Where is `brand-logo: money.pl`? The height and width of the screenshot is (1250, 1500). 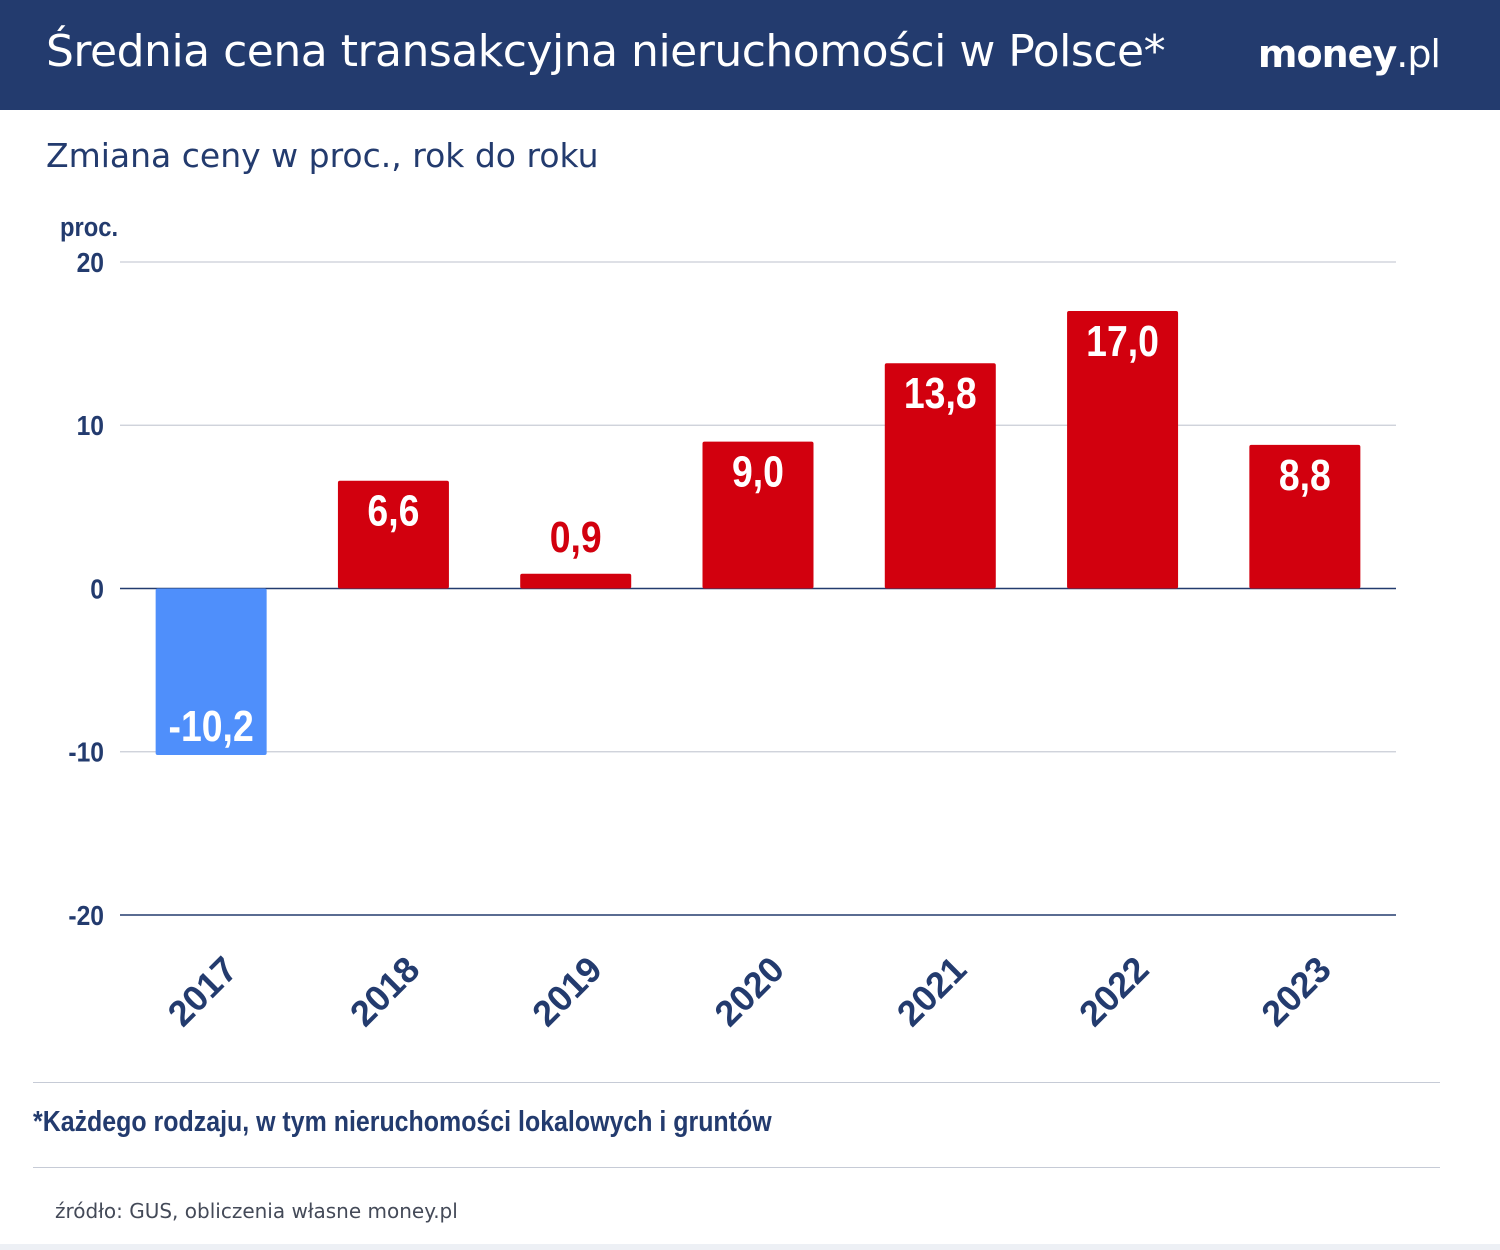 brand-logo: money.pl is located at coordinates (1349, 54).